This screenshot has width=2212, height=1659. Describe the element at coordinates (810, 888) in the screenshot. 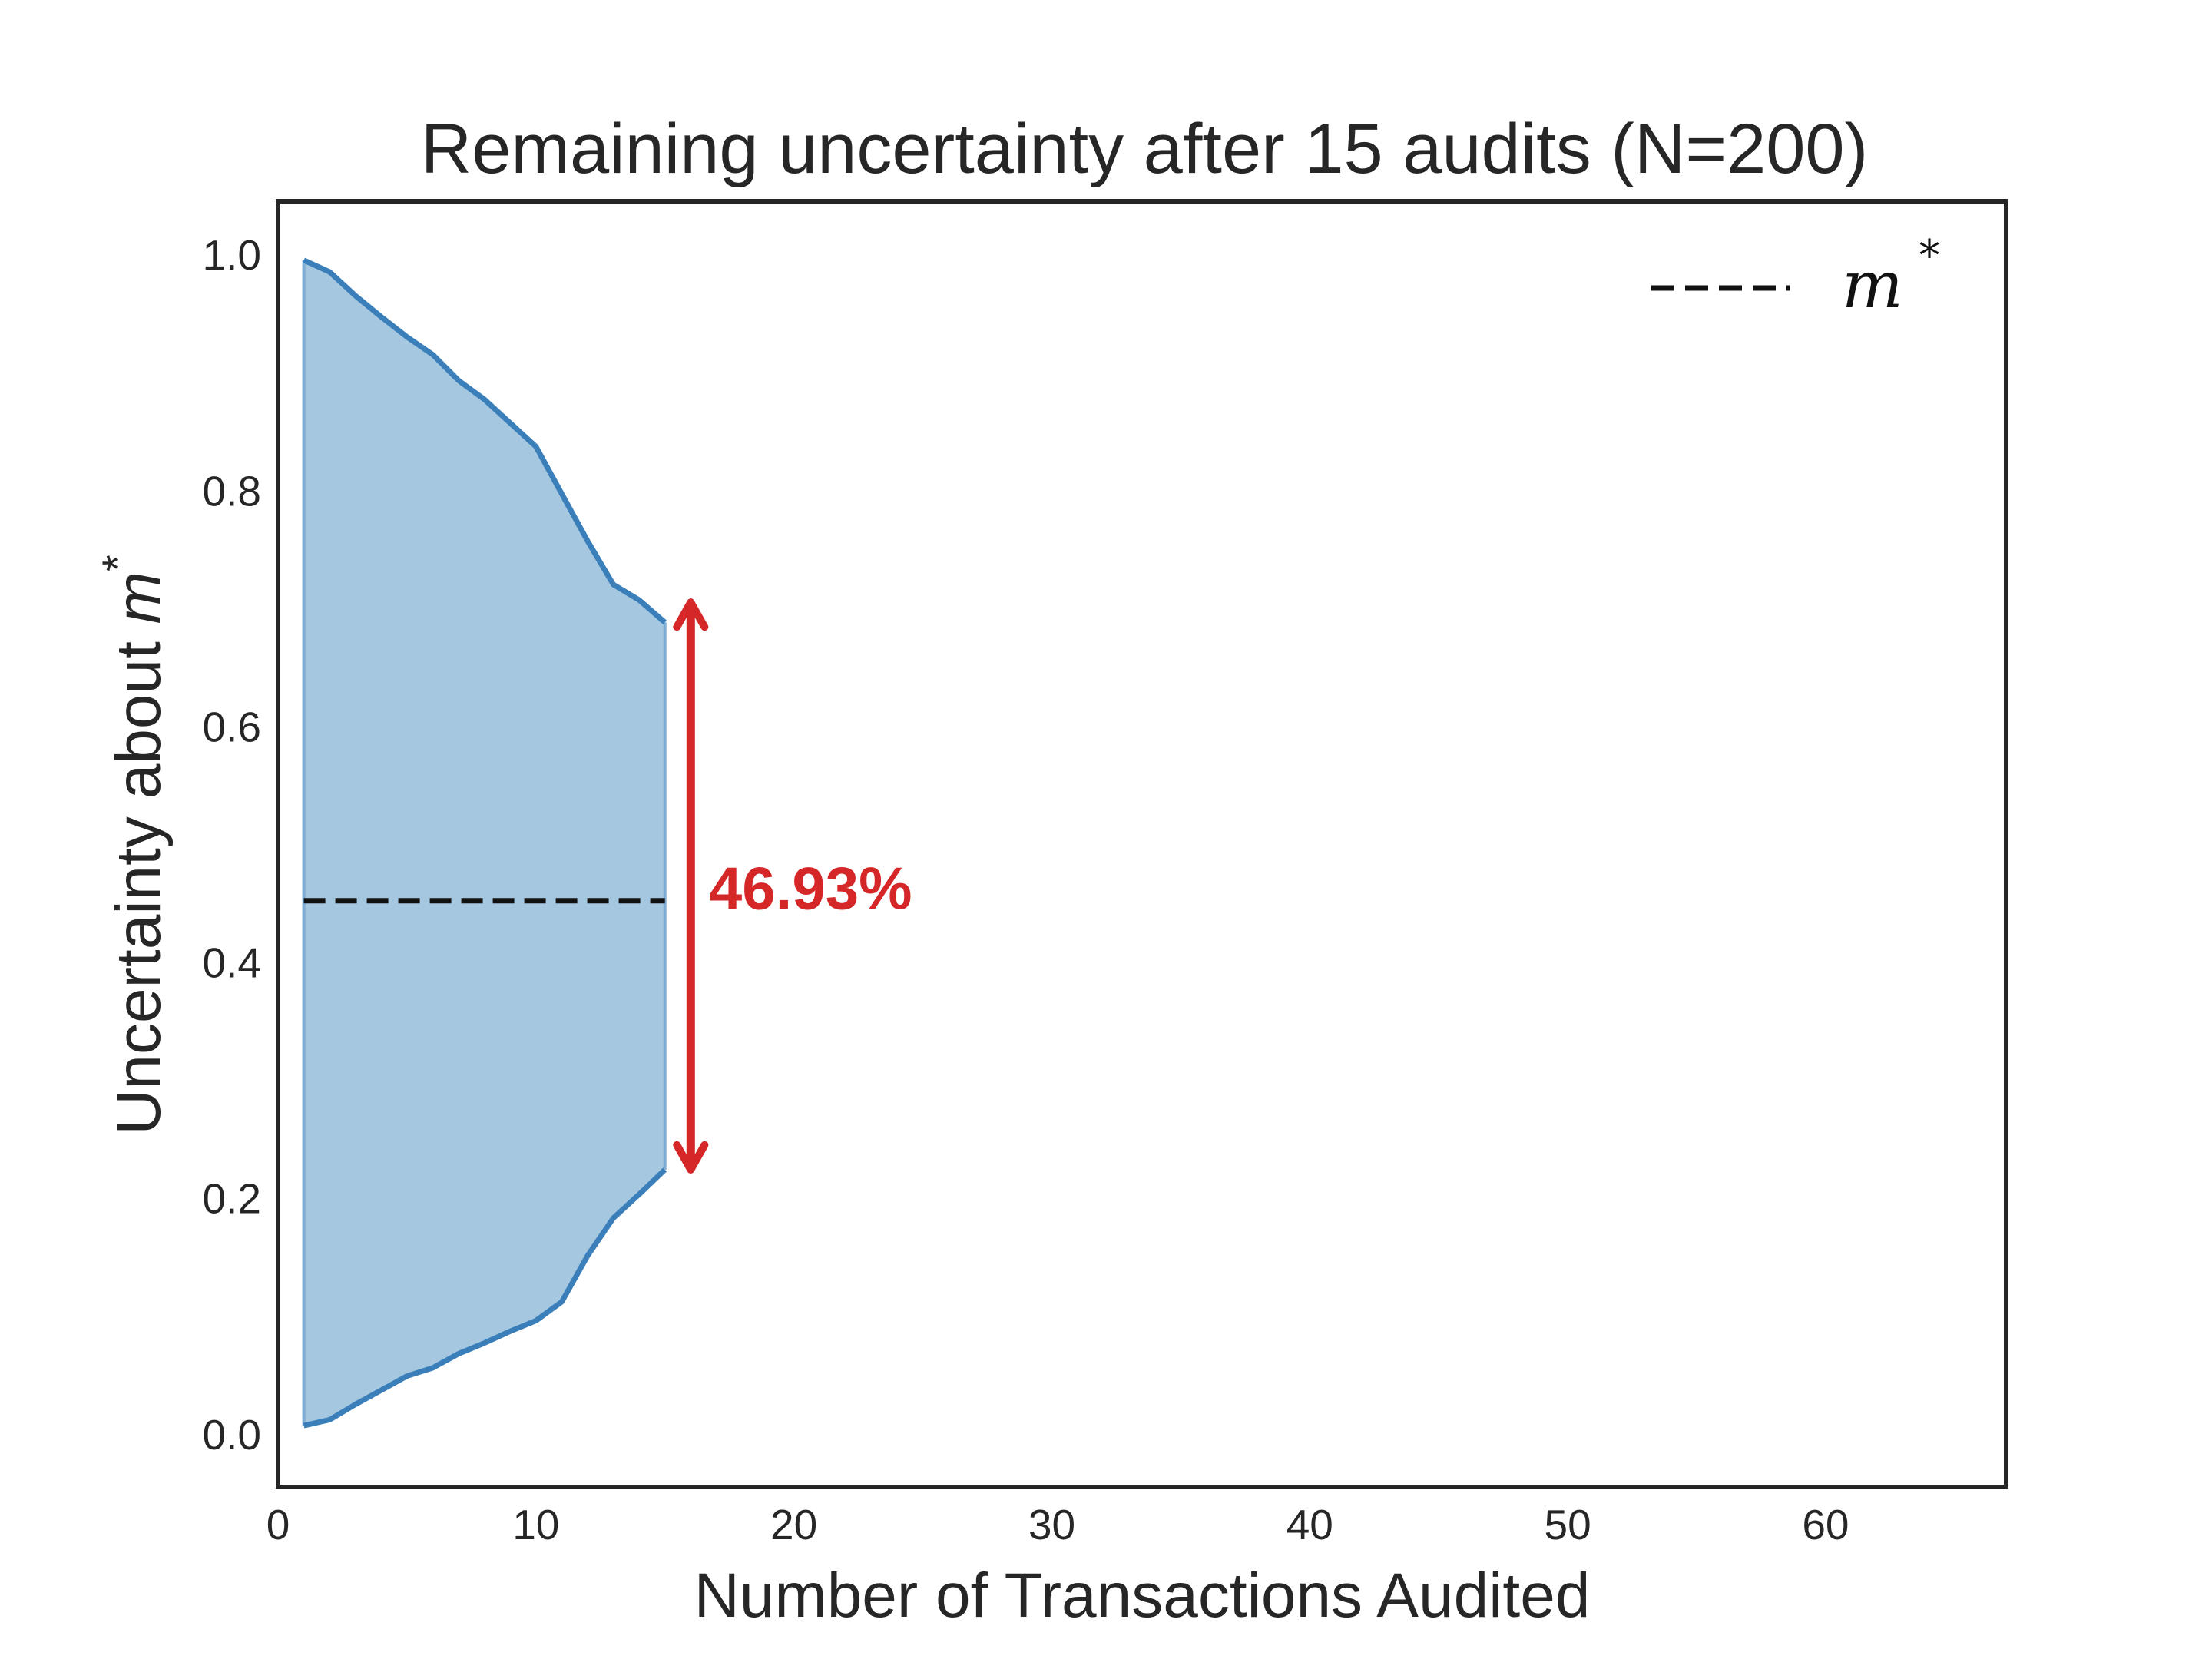

I see `annotation-label: 46.93%` at that location.